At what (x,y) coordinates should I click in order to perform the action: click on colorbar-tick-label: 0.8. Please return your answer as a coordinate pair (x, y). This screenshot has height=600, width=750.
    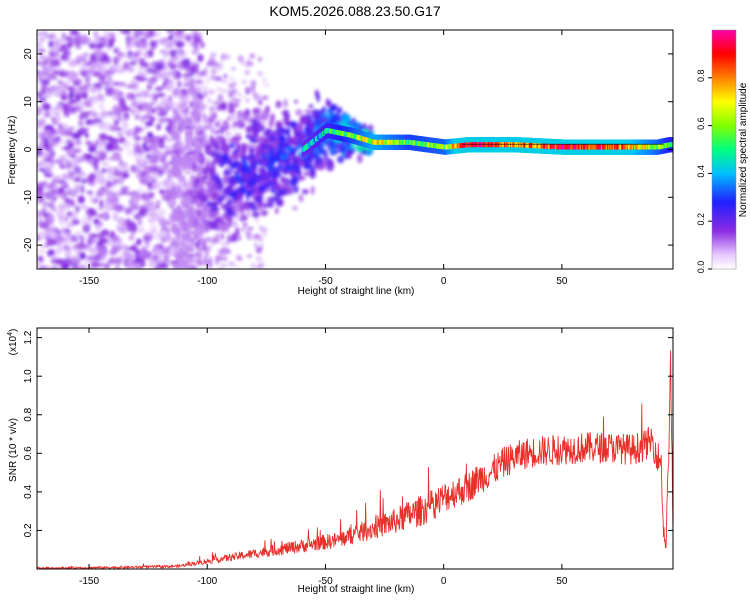
    Looking at the image, I should click on (701, 76).